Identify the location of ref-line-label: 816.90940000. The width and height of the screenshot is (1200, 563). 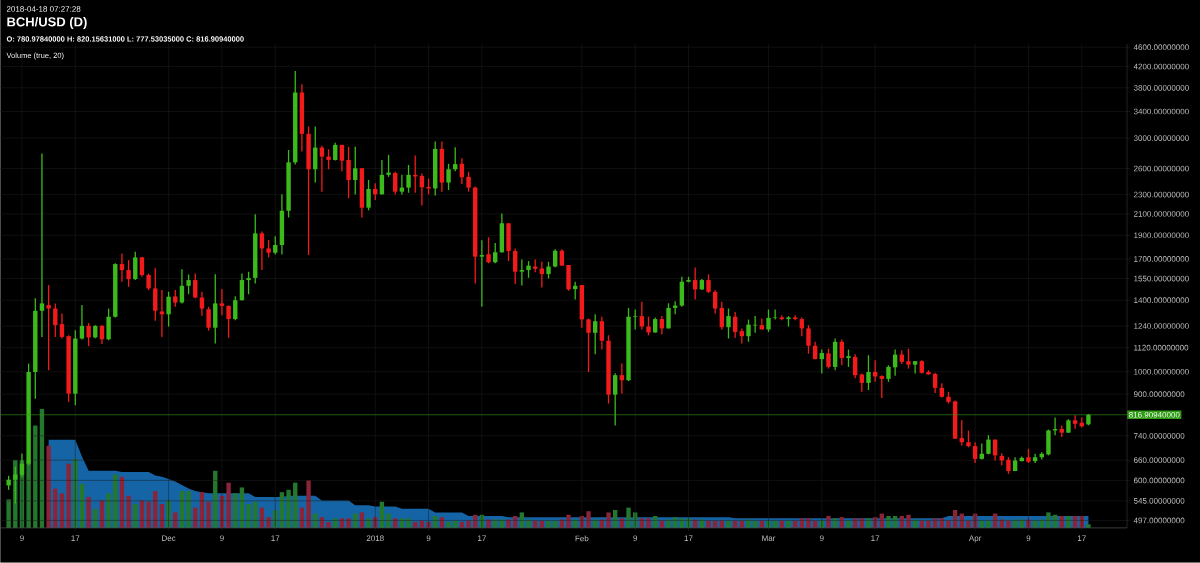
(1154, 414).